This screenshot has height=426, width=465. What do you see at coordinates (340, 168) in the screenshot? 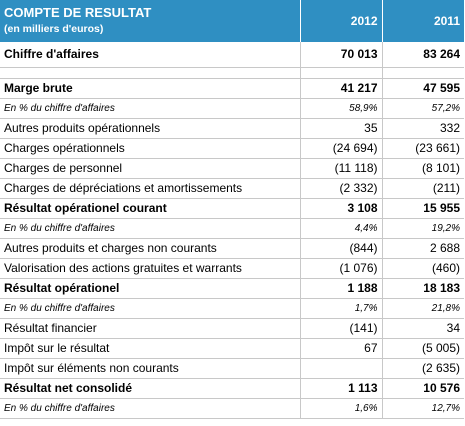
I see `value-2012: (11 118)` at bounding box center [340, 168].